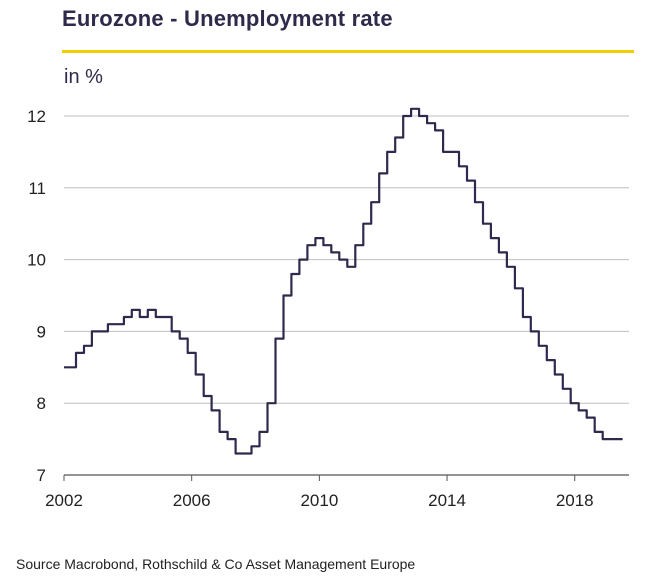 This screenshot has height=580, width=648. What do you see at coordinates (227, 18) in the screenshot?
I see `chart-title: Eurozone - Unemployment rate` at bounding box center [227, 18].